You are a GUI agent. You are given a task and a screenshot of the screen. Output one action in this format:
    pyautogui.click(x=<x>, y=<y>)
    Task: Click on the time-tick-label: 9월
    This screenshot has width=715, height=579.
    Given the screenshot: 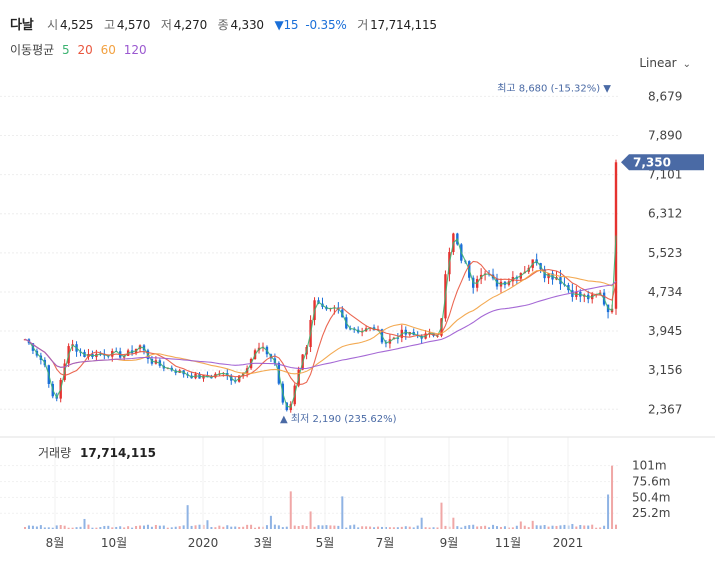 What is the action you would take?
    pyautogui.click(x=449, y=543)
    